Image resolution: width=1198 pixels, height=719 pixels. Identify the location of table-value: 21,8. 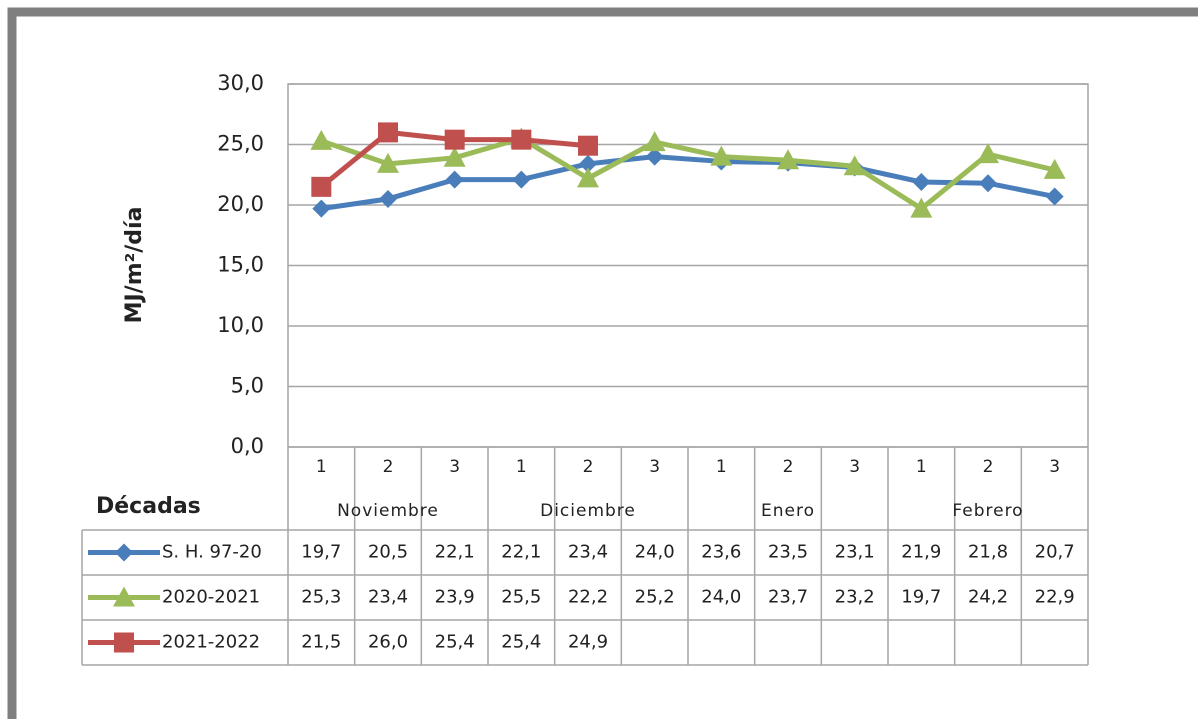
(988, 552).